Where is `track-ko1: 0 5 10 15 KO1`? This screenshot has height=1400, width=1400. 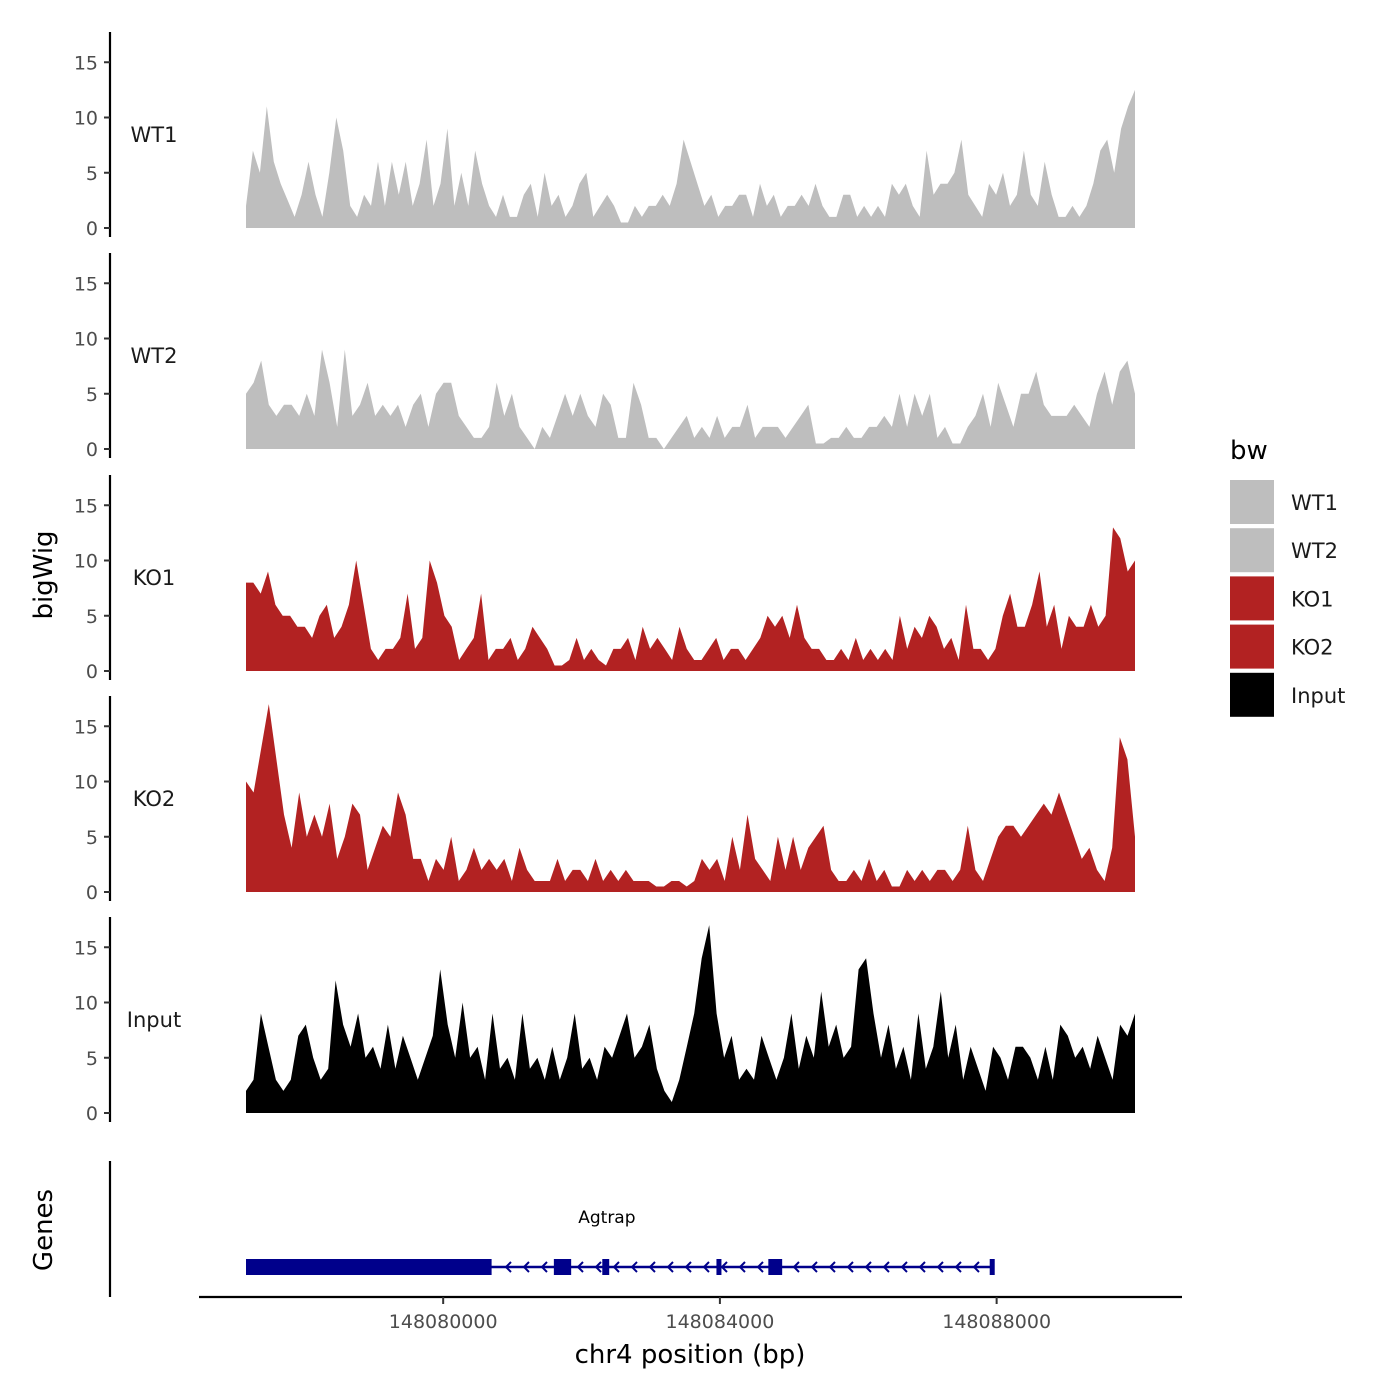 track-ko1: 0 5 10 15 KO1 is located at coordinates (604, 579).